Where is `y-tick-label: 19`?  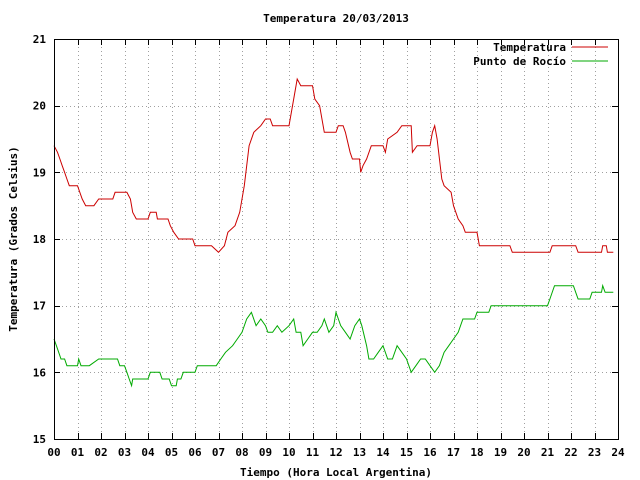 y-tick-label: 19 is located at coordinates (39, 172).